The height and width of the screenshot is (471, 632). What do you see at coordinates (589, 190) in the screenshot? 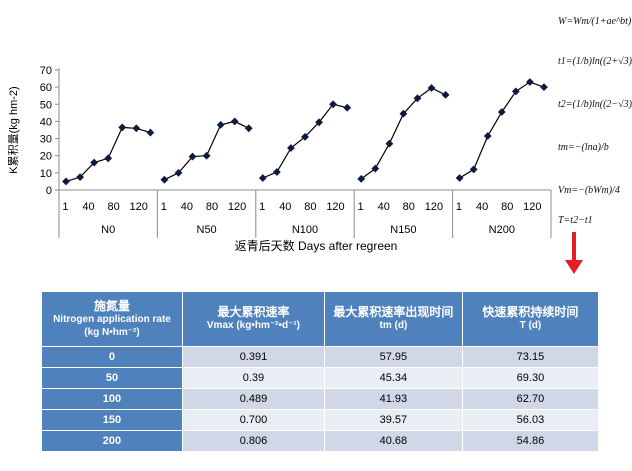
I see `formula-vm: Vm=−(bWm)/4` at bounding box center [589, 190].